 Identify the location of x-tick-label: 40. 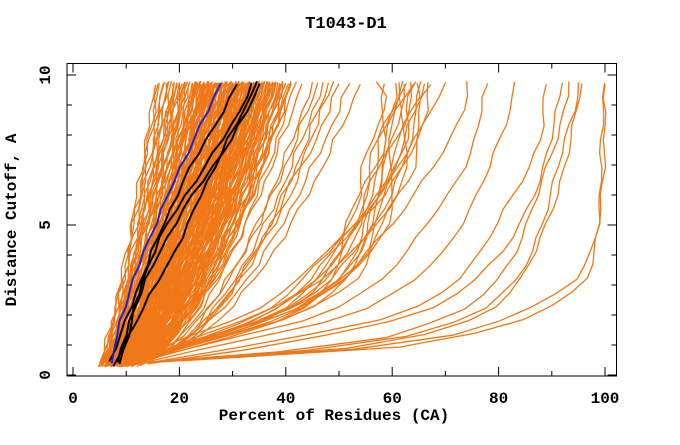
(285, 399).